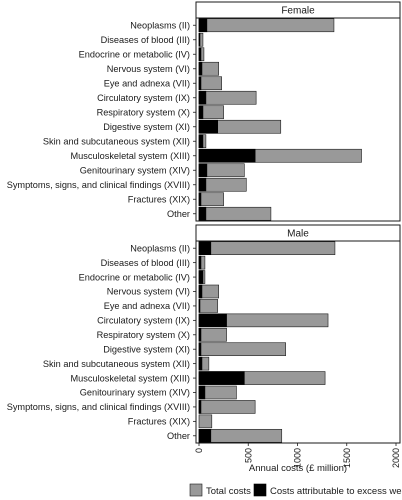  What do you see at coordinates (196, 490) in the screenshot?
I see `legend-swatch-total-costs` at bounding box center [196, 490].